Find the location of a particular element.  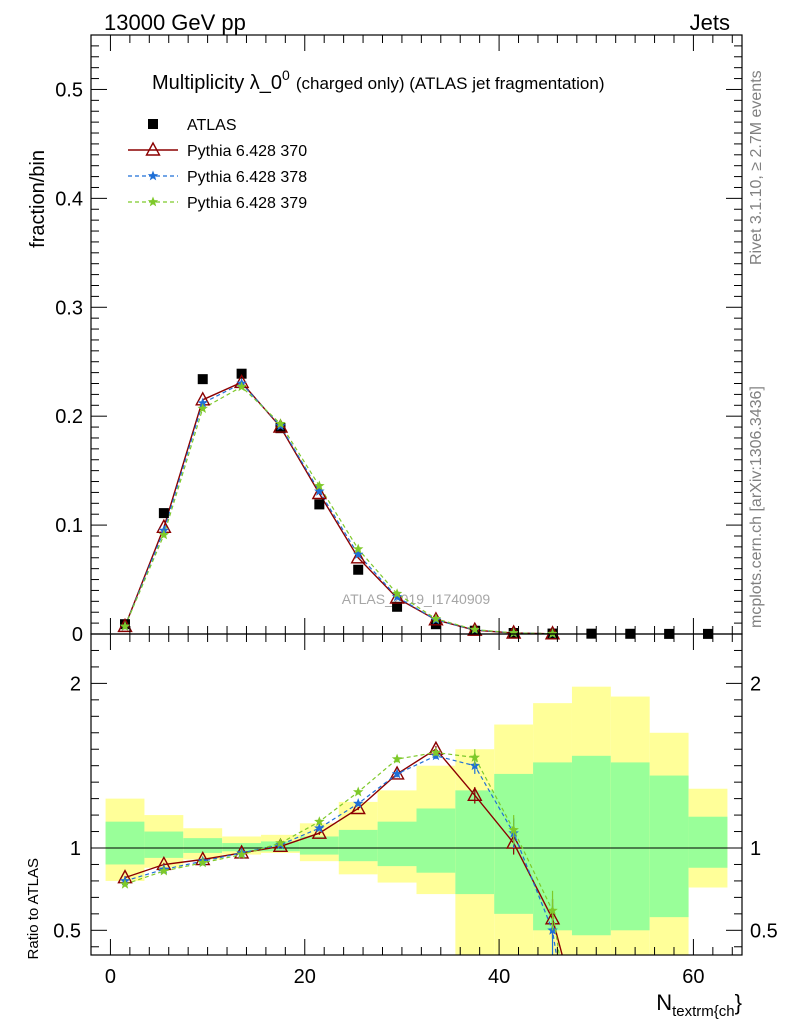

legend-marker-p370 is located at coordinates (153, 148).